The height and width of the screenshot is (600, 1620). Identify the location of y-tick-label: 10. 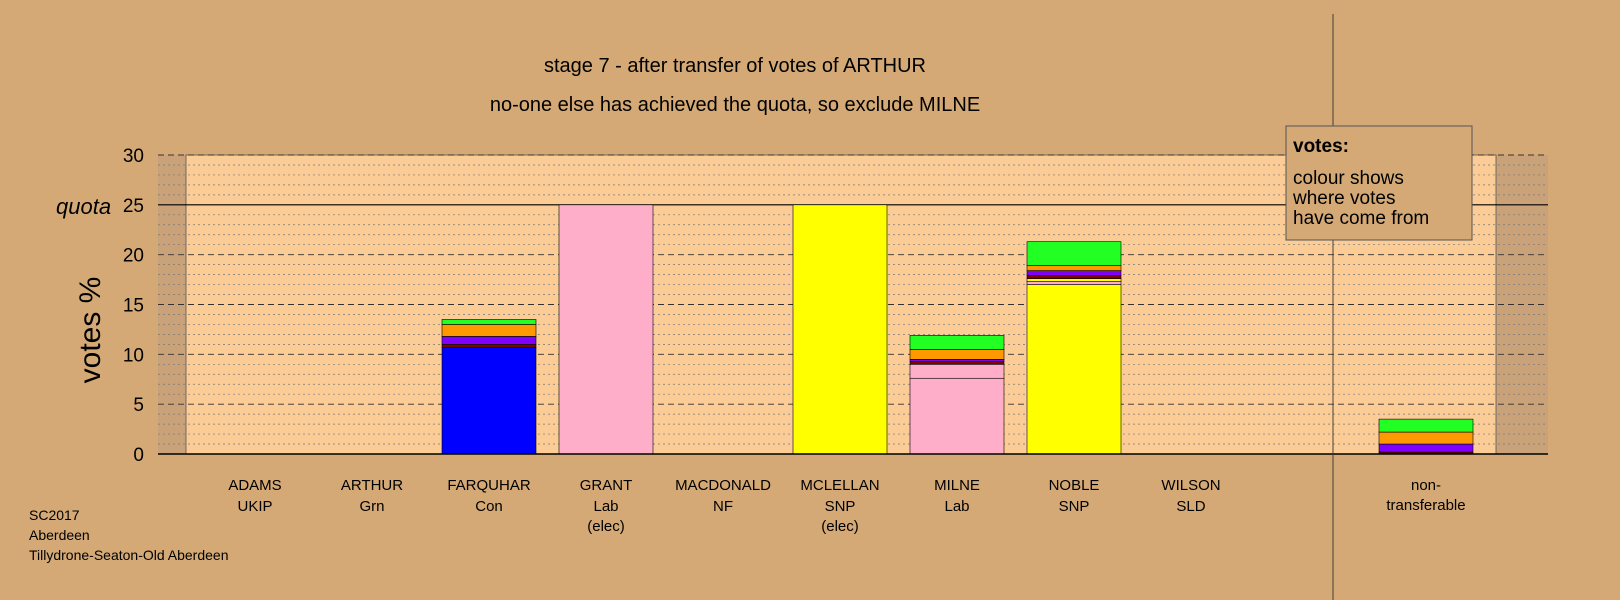
(133, 355).